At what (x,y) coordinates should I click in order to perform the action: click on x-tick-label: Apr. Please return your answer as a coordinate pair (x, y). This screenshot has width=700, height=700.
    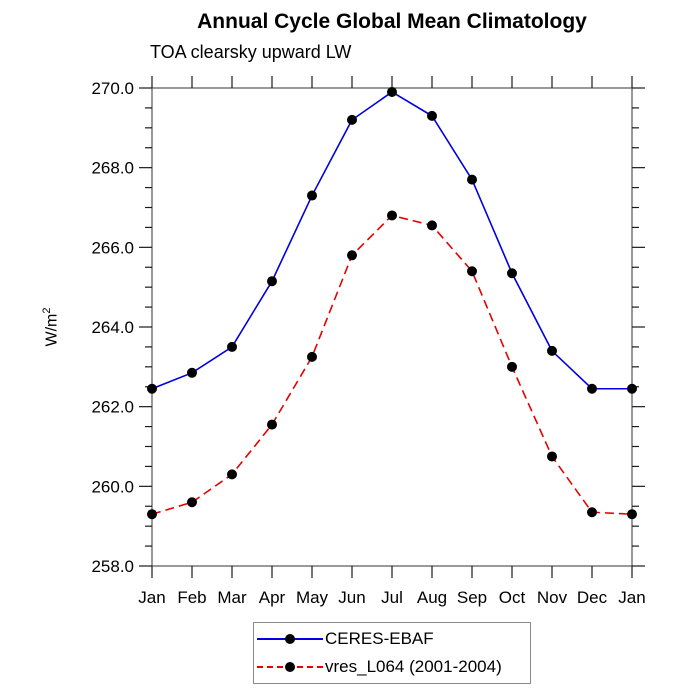
    Looking at the image, I should click on (272, 597).